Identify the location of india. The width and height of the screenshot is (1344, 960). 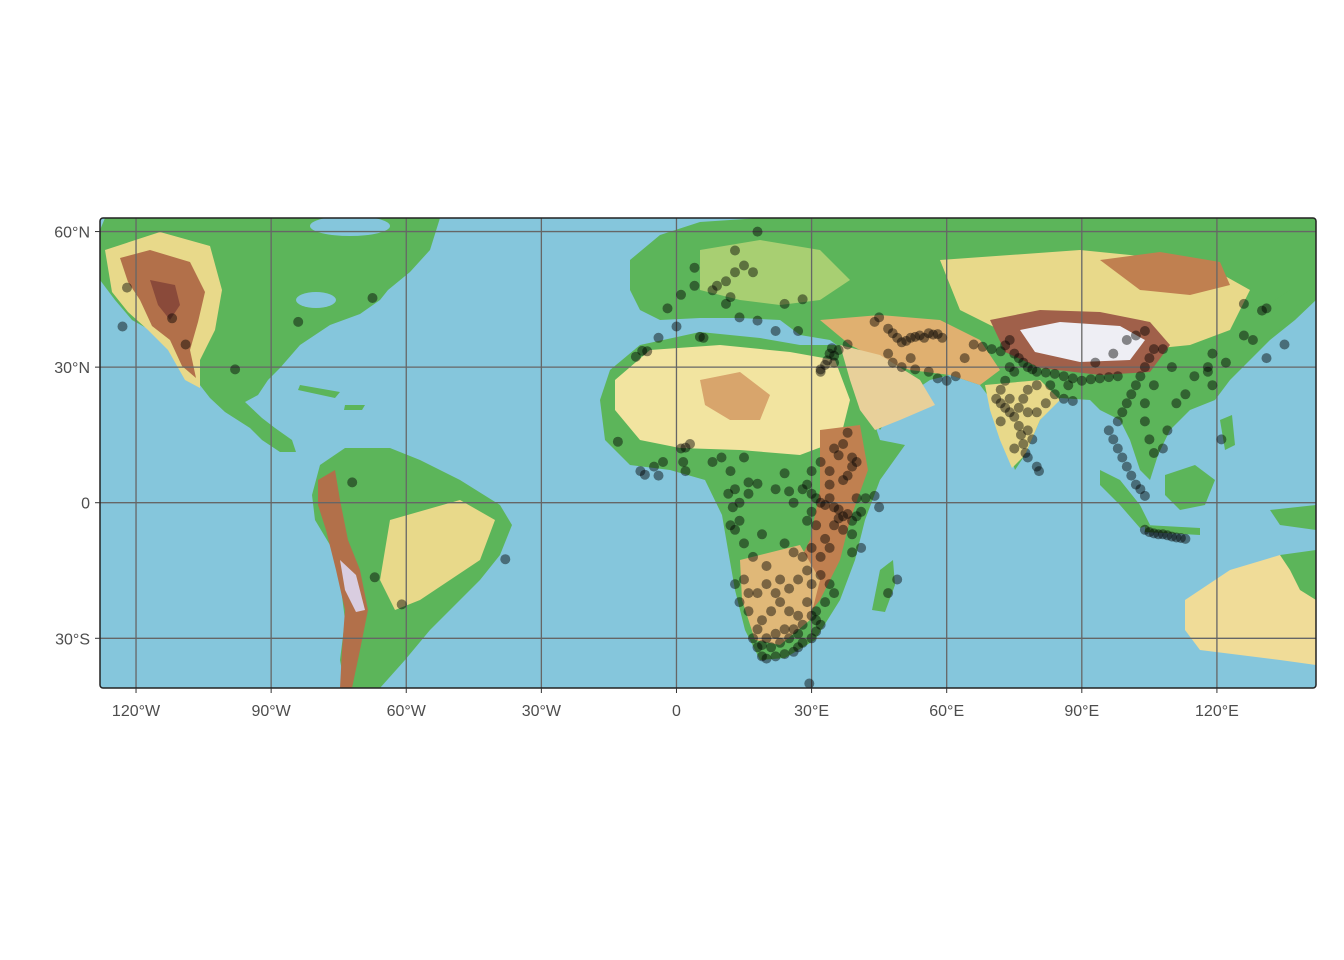
(1022, 424).